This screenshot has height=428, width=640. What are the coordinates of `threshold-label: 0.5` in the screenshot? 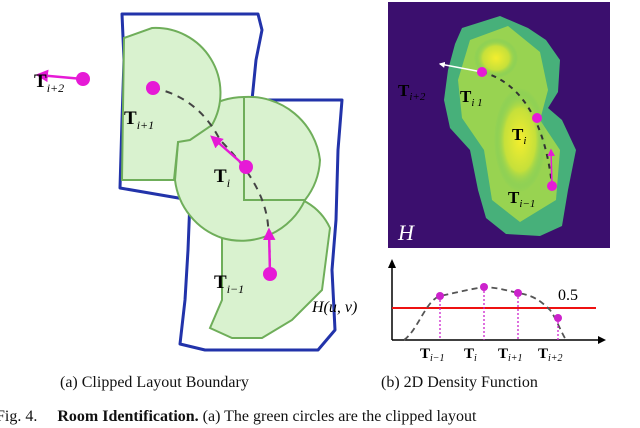 It's located at (568, 295).